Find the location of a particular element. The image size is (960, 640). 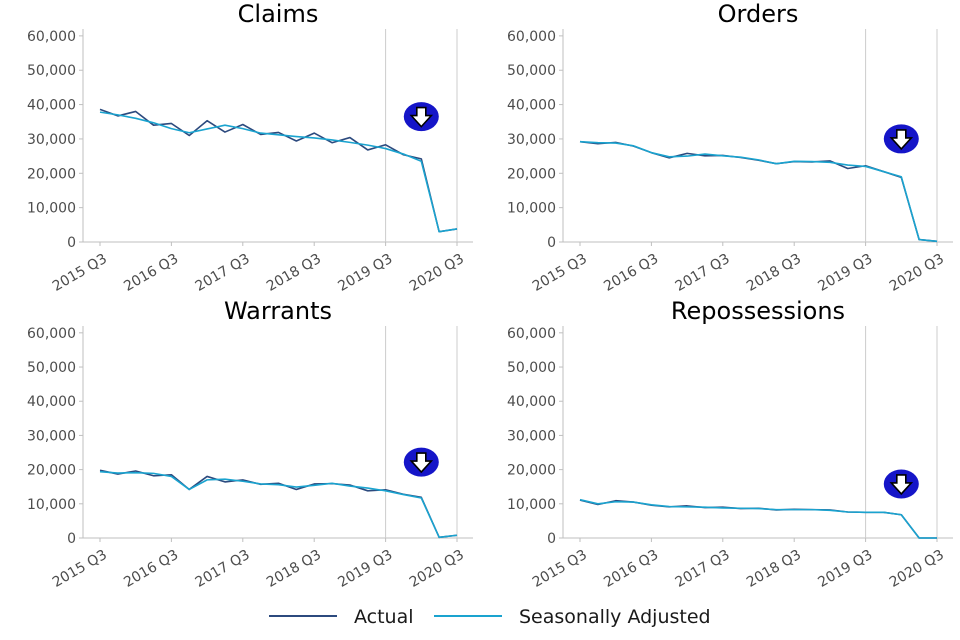

y-tick-label-warrants-30000: 30,000 is located at coordinates (51, 436).